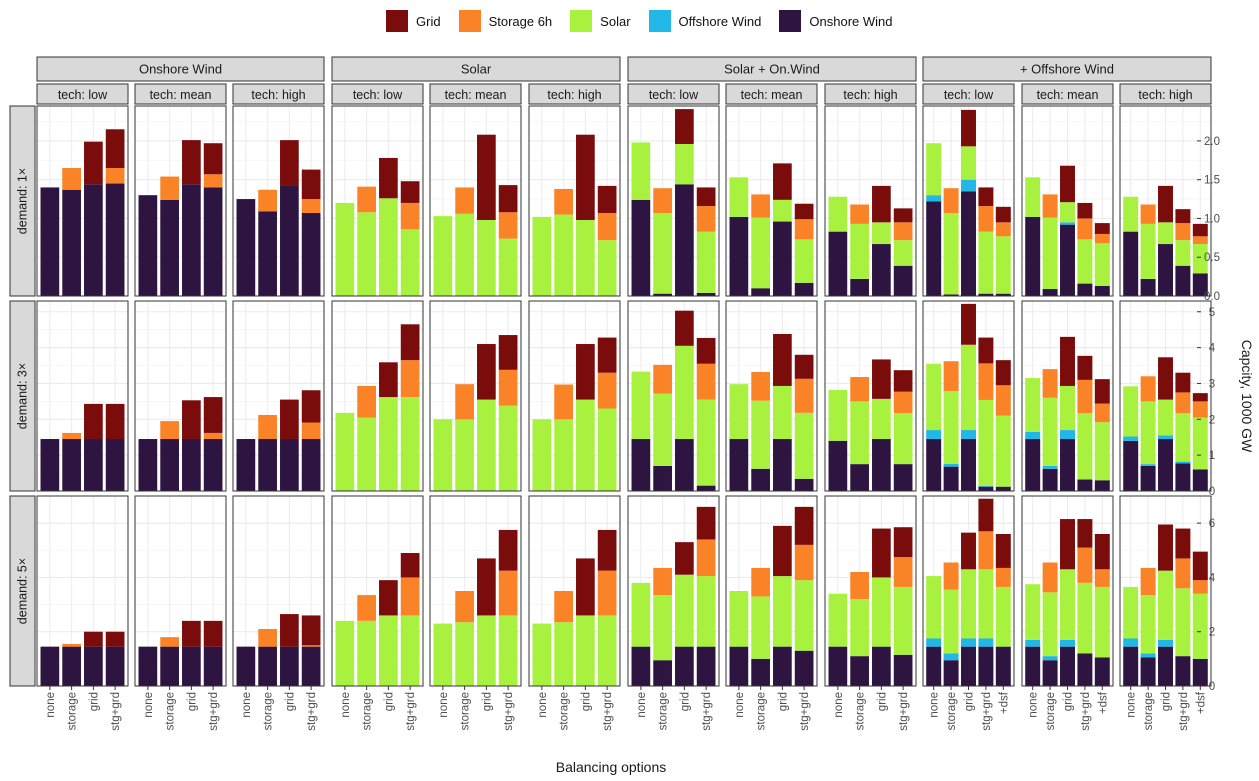 This screenshot has width=1259, height=781. What do you see at coordinates (574, 95) in the screenshot?
I see `tech-strip-label: tech: high` at bounding box center [574, 95].